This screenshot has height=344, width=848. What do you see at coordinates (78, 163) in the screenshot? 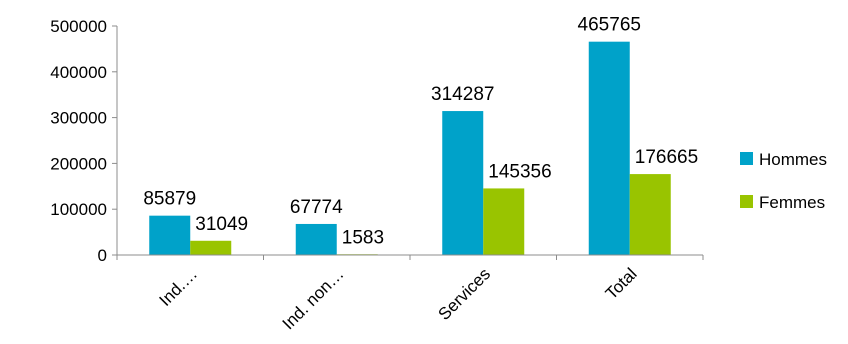
I see `y-tick-label: 200000` at bounding box center [78, 163].